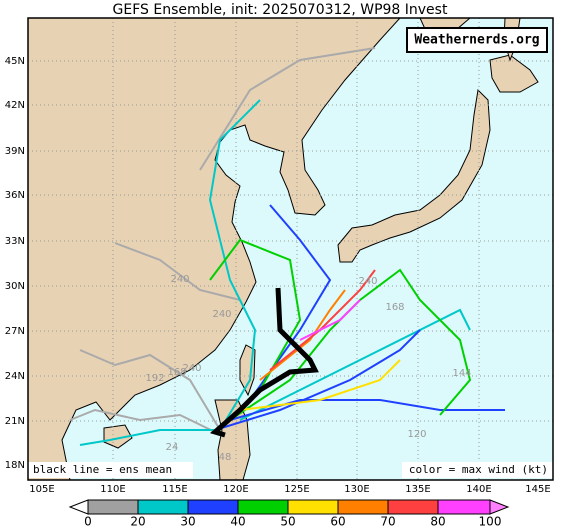 Image resolution: width=561 pixels, height=531 pixels. What do you see at coordinates (15, 105) in the screenshot?
I see `lat-label: 42N` at bounding box center [15, 105].